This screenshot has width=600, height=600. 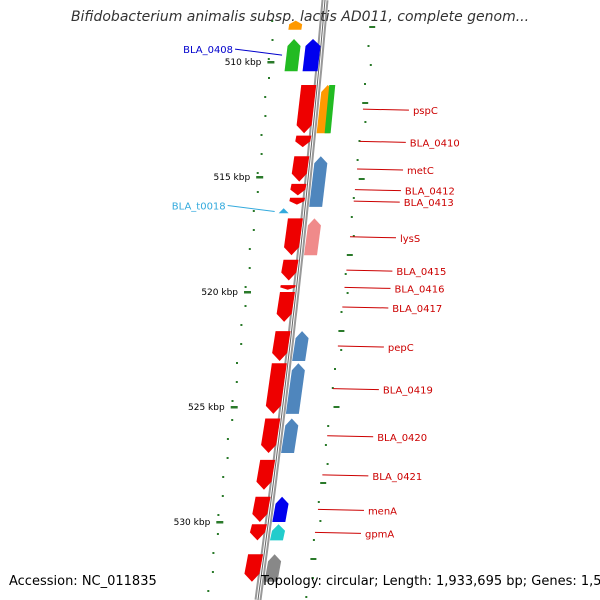 What do you see at coordinates (435, 143) in the screenshot?
I see `gene-label: BLA_0410` at bounding box center [435, 143].